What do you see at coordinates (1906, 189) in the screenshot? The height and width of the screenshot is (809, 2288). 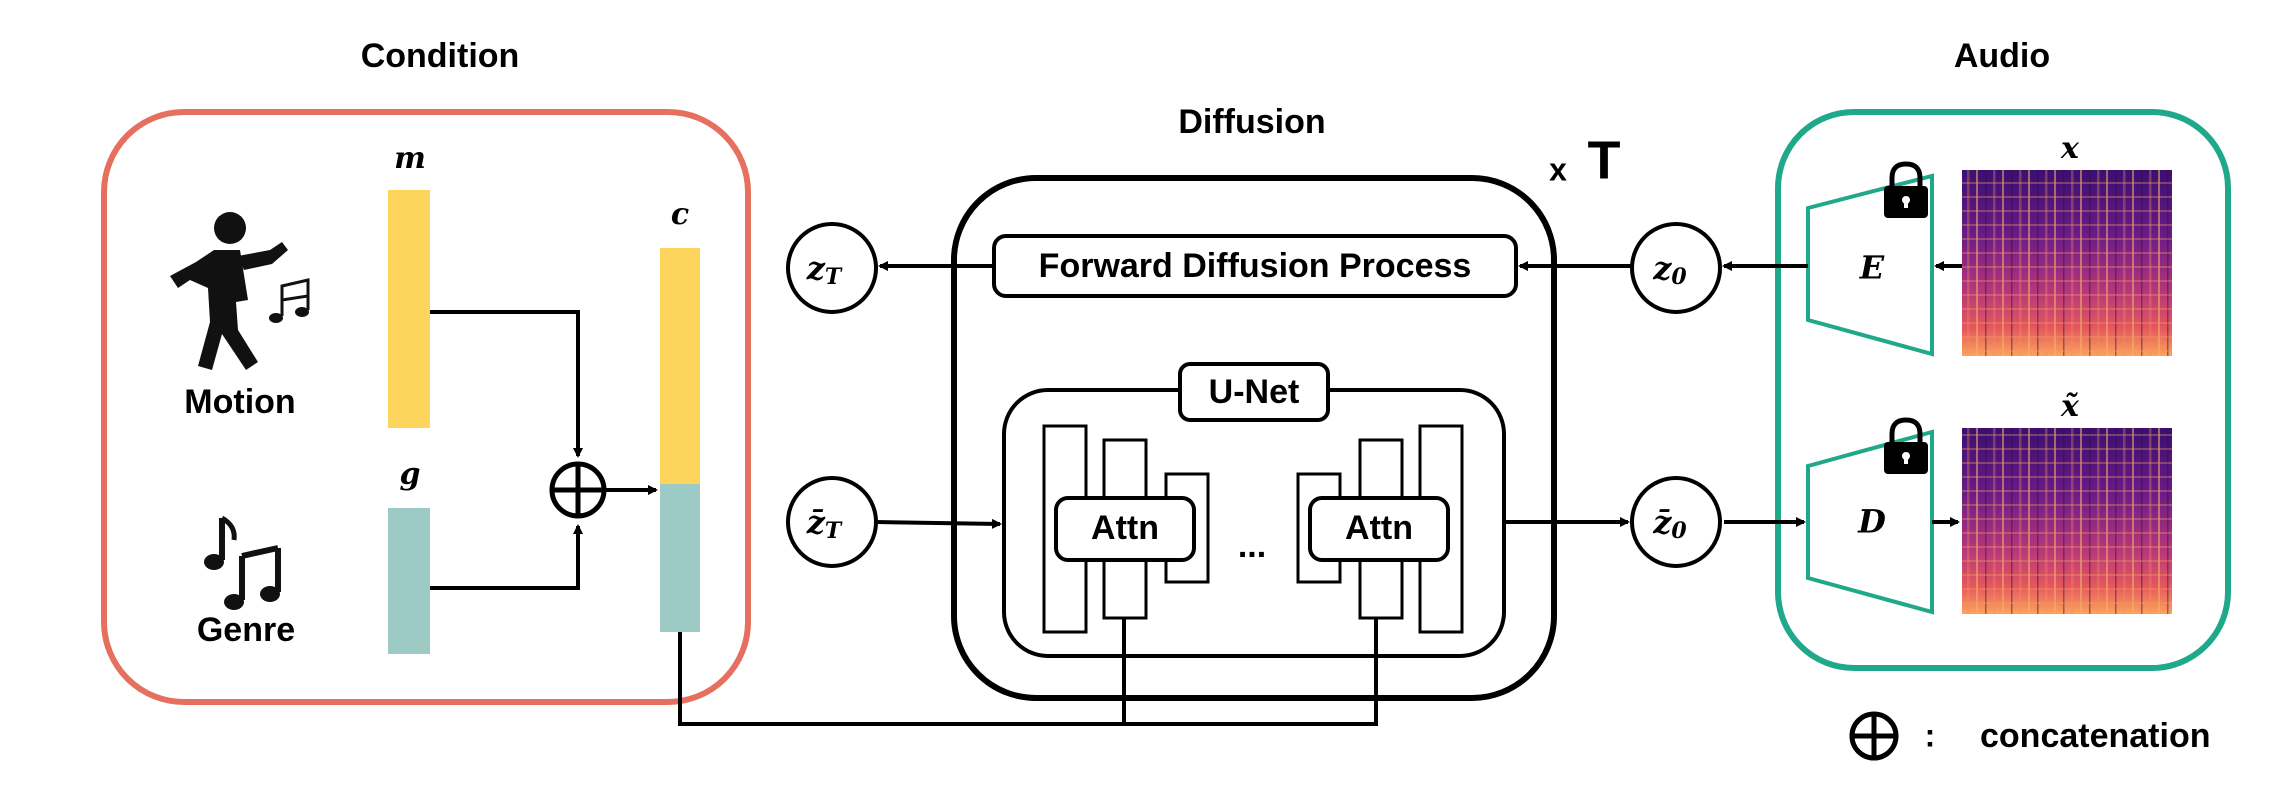 I see `encoder-lock-icon` at bounding box center [1906, 189].